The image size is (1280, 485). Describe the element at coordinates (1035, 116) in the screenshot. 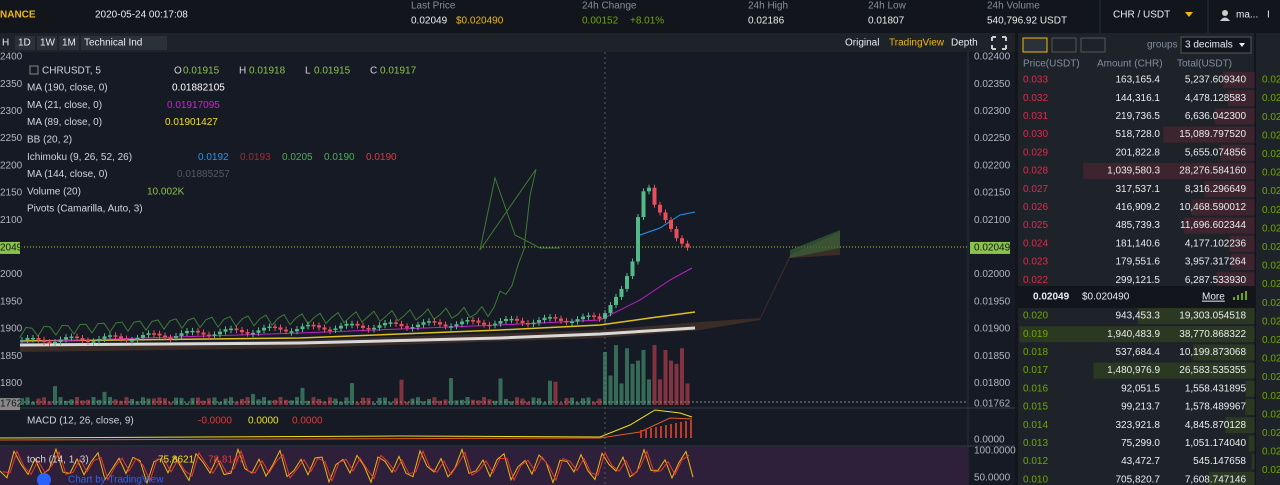

I see `ob-price: 0.031` at that location.